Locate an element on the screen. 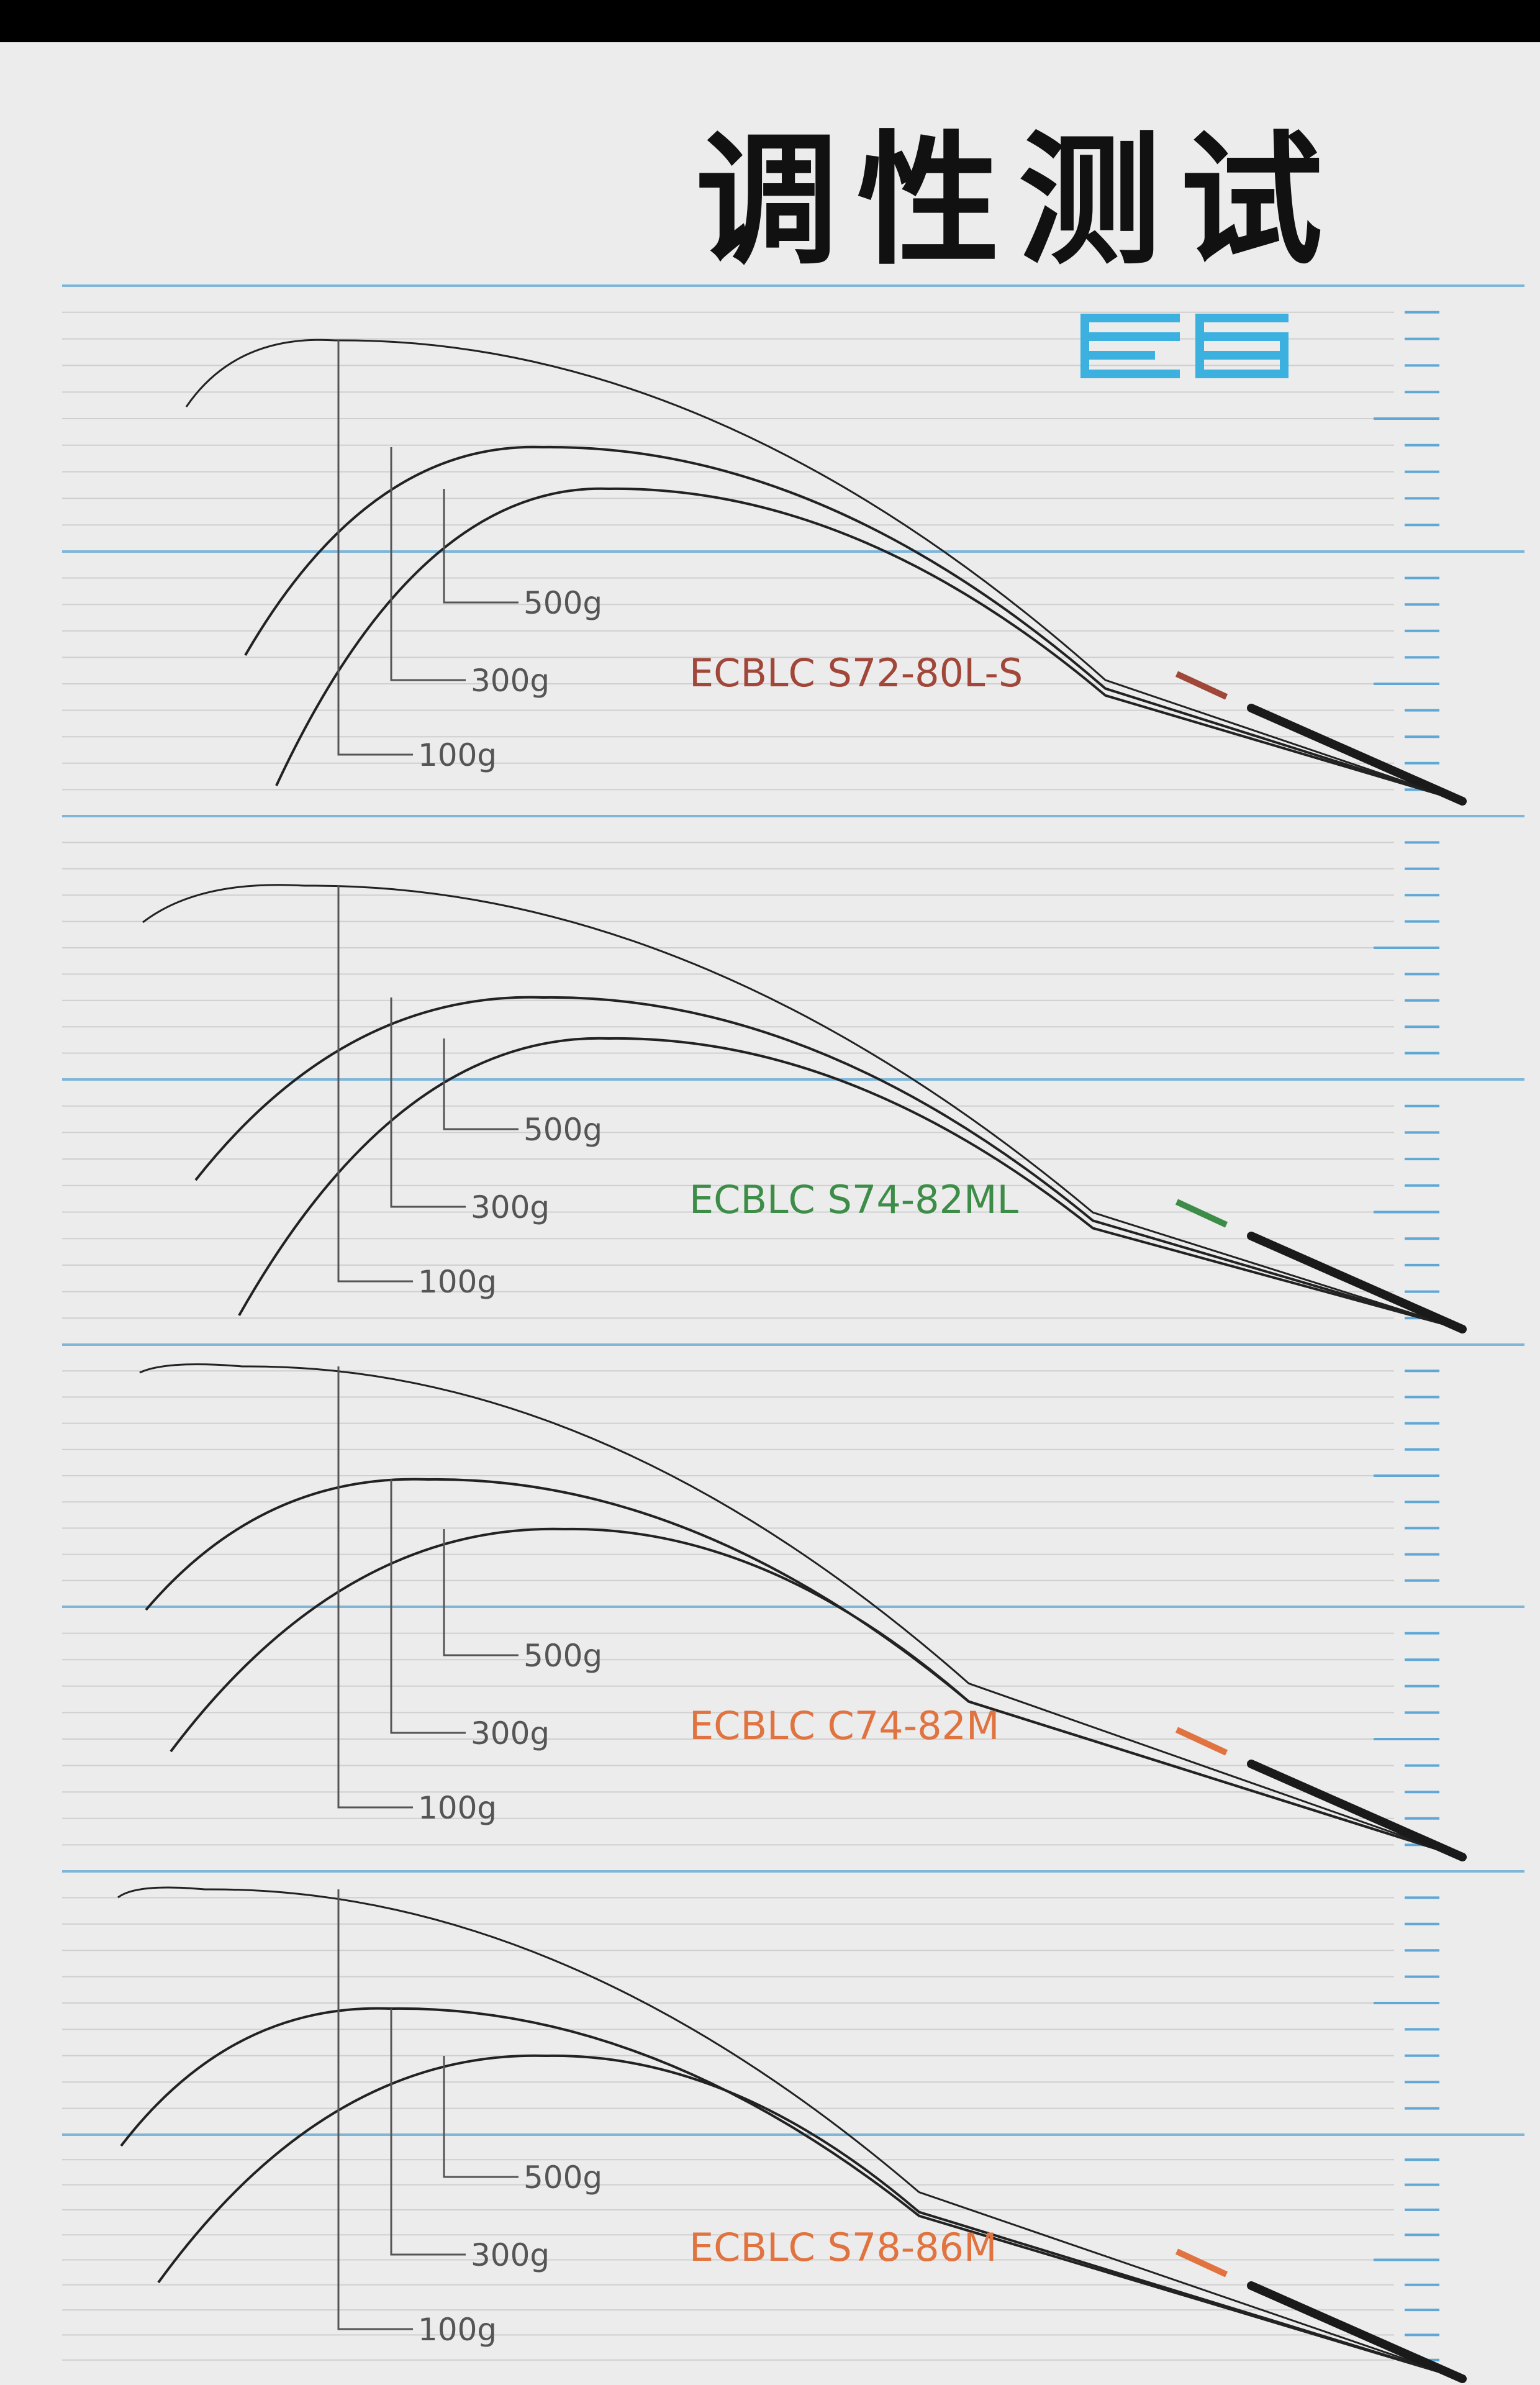  model-label: ECBLC S74-82ML is located at coordinates (854, 1199).